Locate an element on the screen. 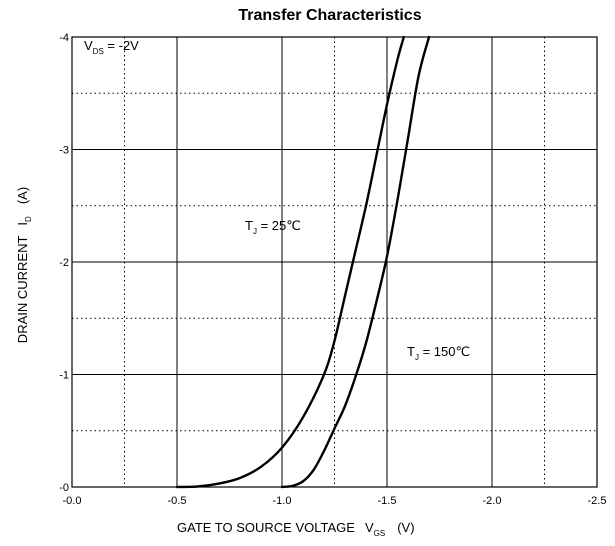 The width and height of the screenshot is (615, 546). condition-label: VDS = -2V is located at coordinates (111, 47).